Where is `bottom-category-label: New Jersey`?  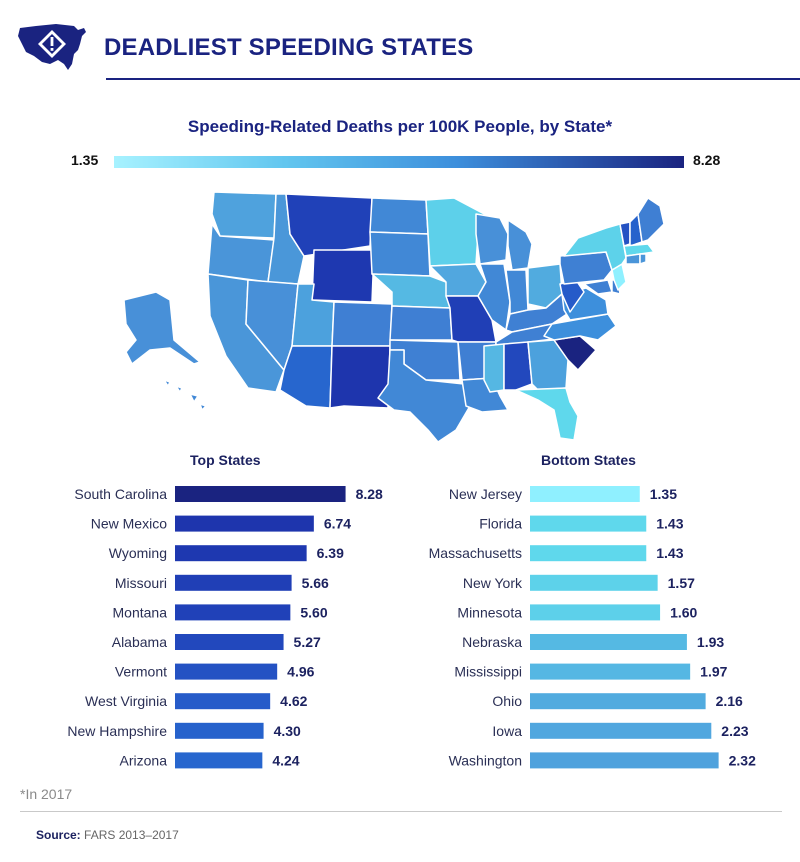 bottom-category-label: New Jersey is located at coordinates (485, 494).